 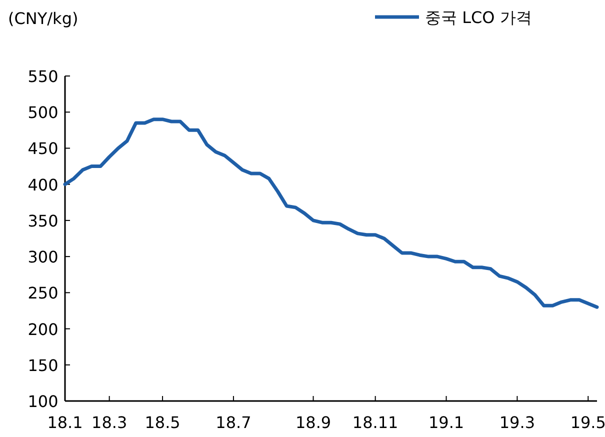 I want to click on x-tick-label: 19.1, so click(x=446, y=422).